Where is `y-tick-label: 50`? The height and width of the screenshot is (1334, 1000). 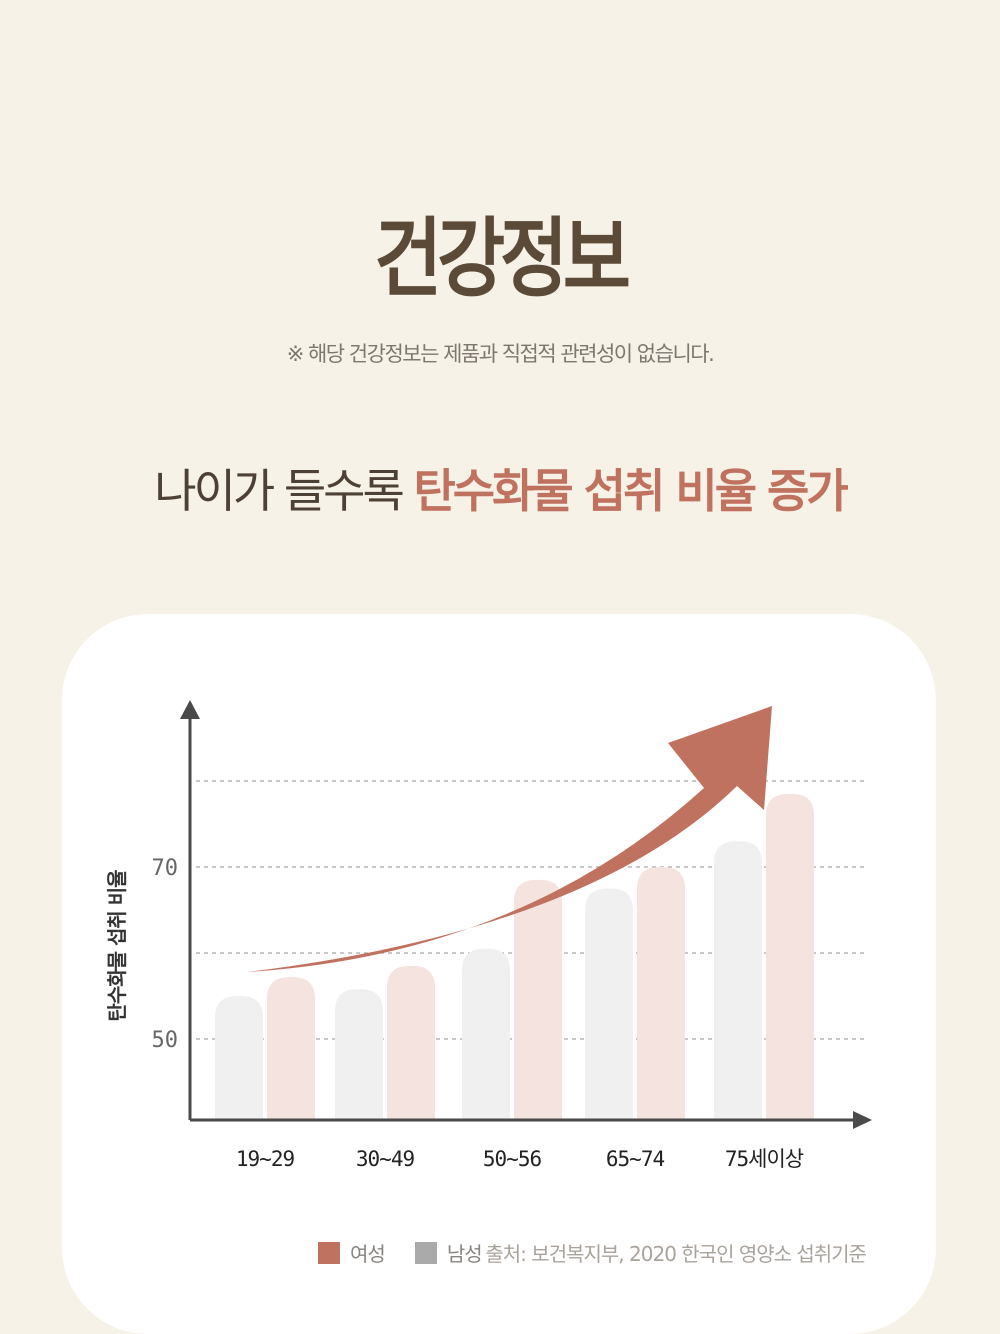 y-tick-label: 50 is located at coordinates (165, 1040).